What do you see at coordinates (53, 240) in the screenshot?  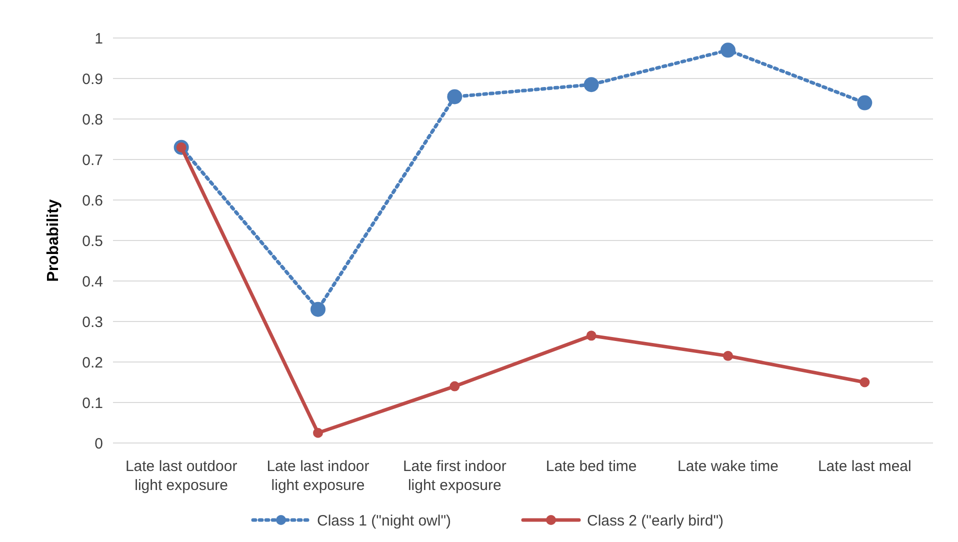 I see `y-axis-title: Probability` at bounding box center [53, 240].